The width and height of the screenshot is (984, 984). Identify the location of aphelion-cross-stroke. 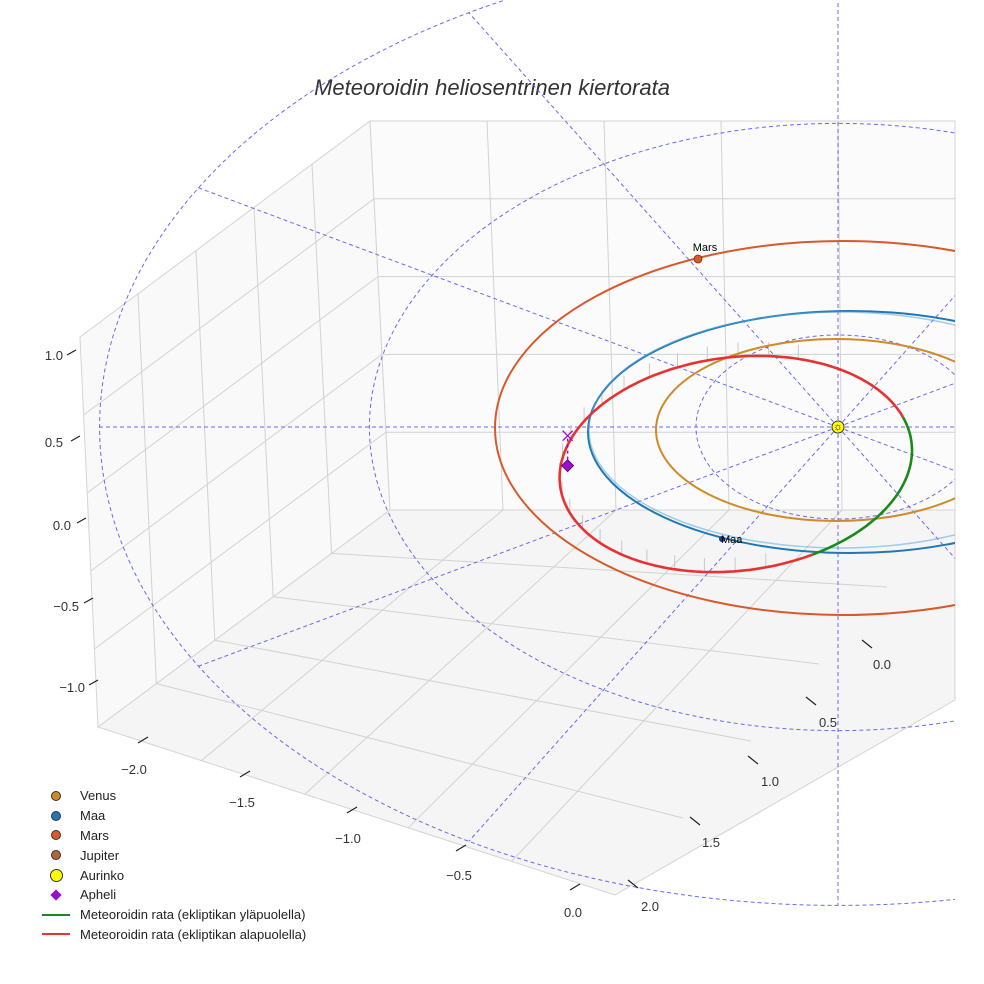
(568, 436).